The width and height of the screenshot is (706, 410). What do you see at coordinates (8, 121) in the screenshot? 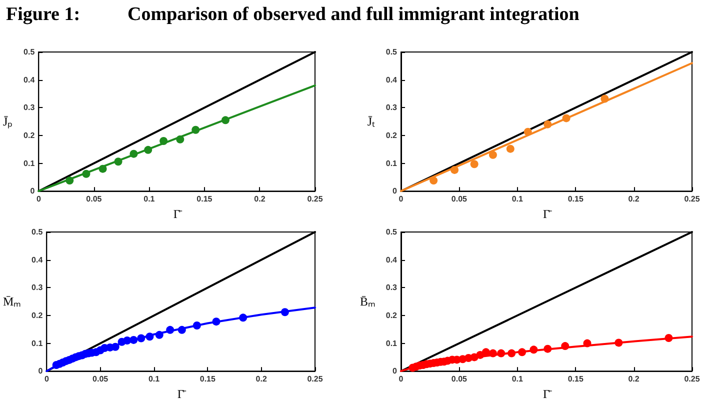
I see `y-axis-title: J̄ₚ` at bounding box center [8, 121].